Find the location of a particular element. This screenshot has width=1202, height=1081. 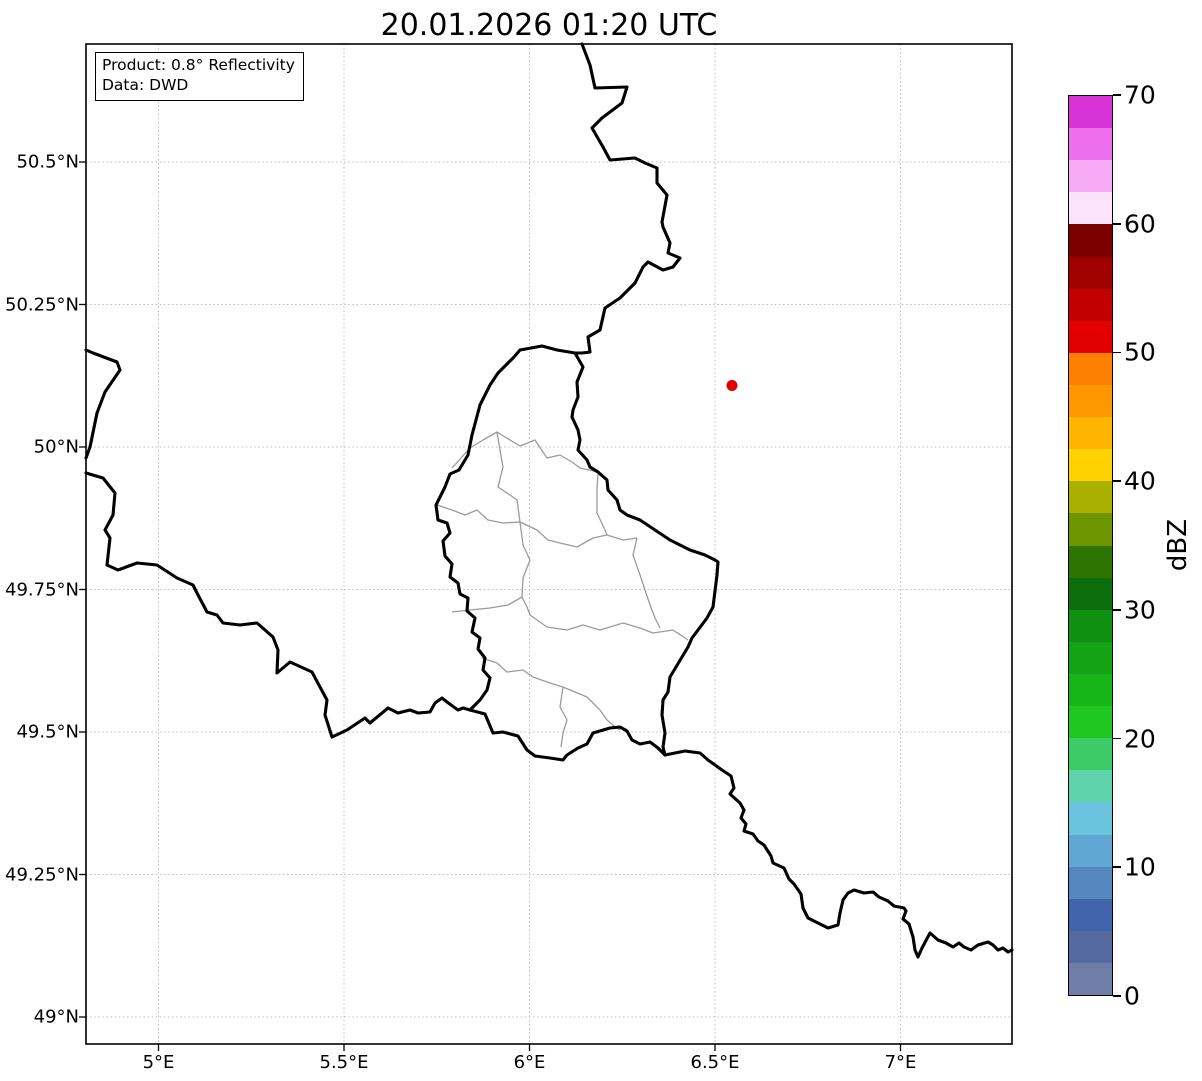

y-tick-label: 49°N is located at coordinates (56, 1017).